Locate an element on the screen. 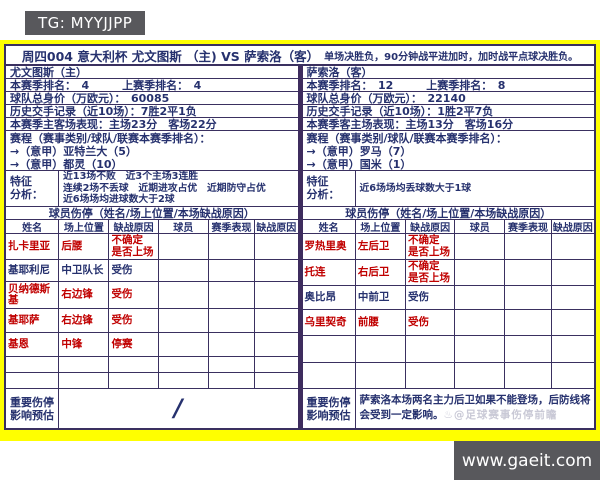 Image resolution: width=600 pixels, height=480 pixels. position-cell: 中前卫 is located at coordinates (381, 297).